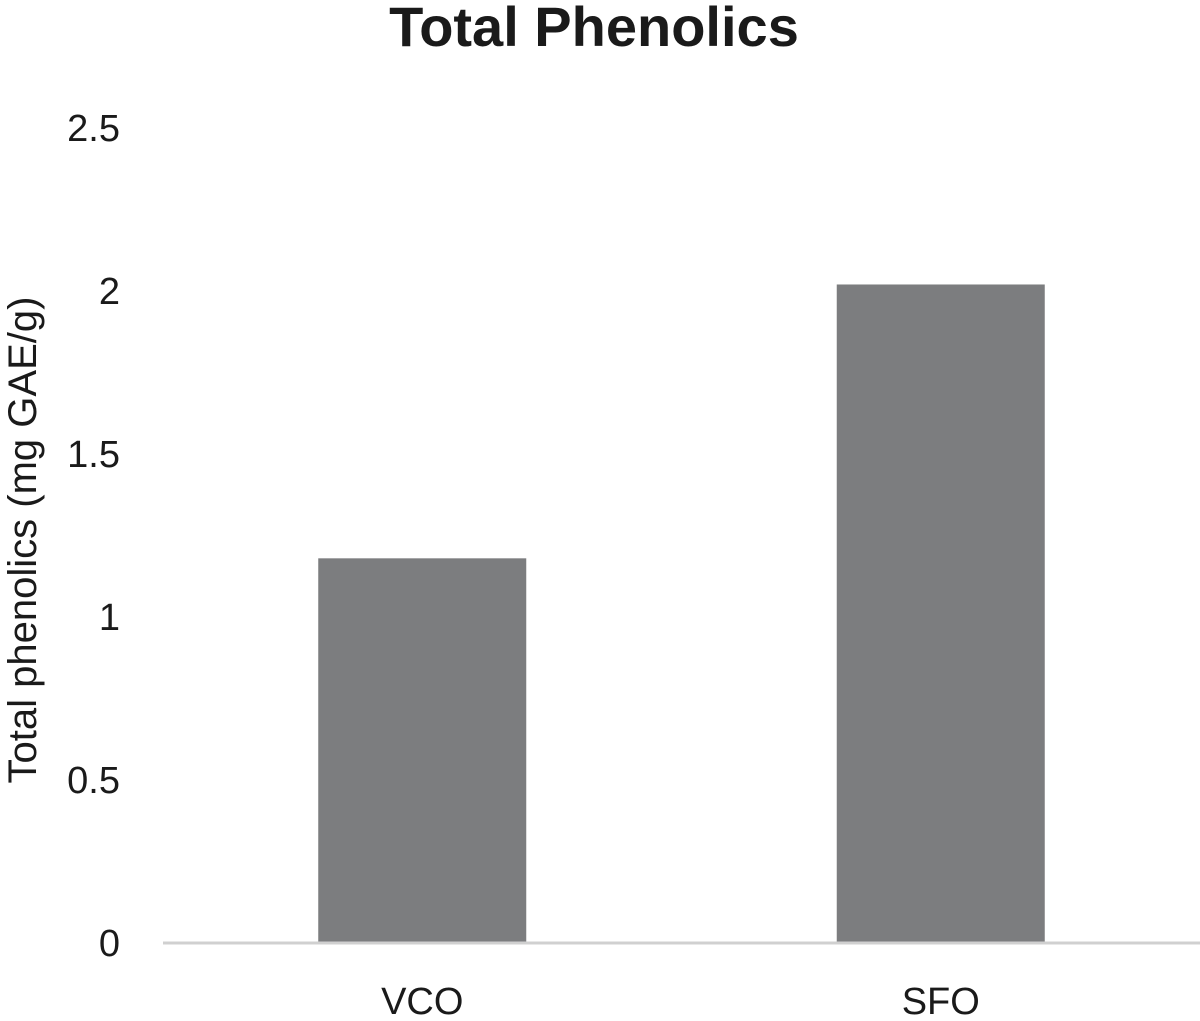 The image size is (1200, 1021). I want to click on y-tick-label: 2.5, so click(93, 129).